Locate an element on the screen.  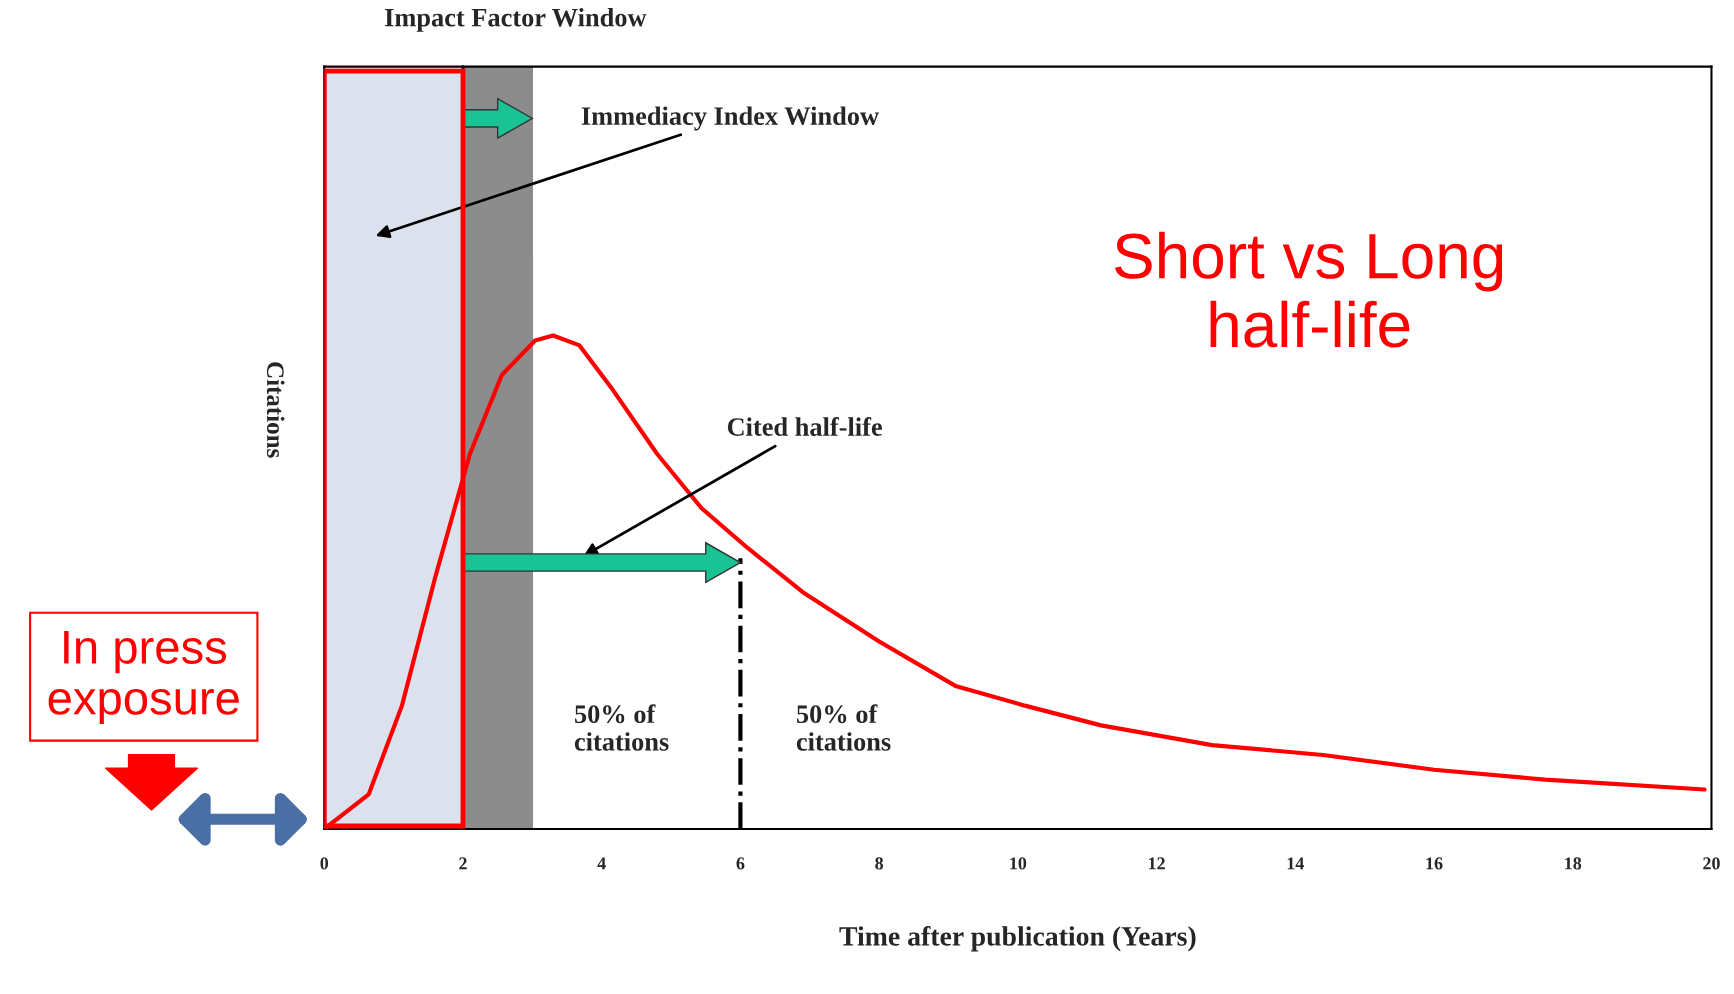
annotation: Cited half-life is located at coordinates (804, 426).